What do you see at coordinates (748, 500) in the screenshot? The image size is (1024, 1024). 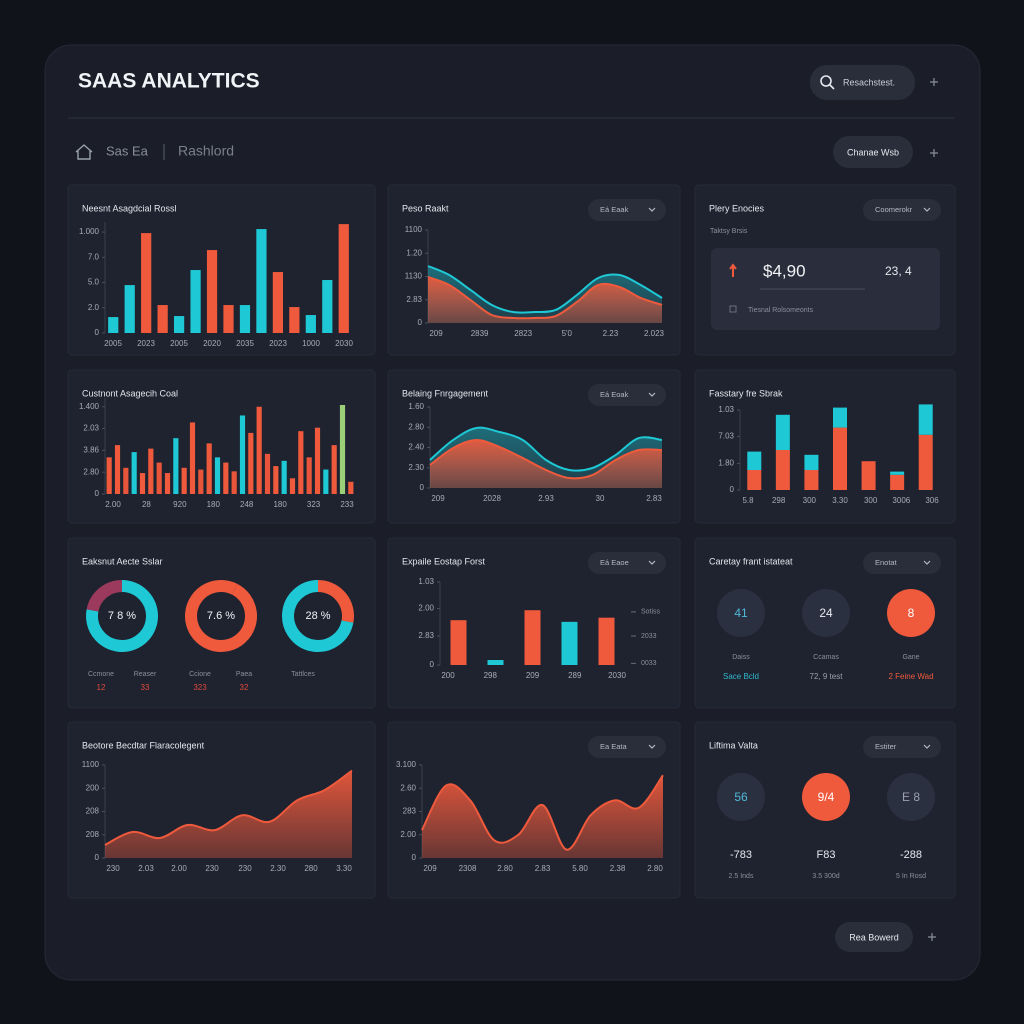 I see `x-tick-label: 5.8` at bounding box center [748, 500].